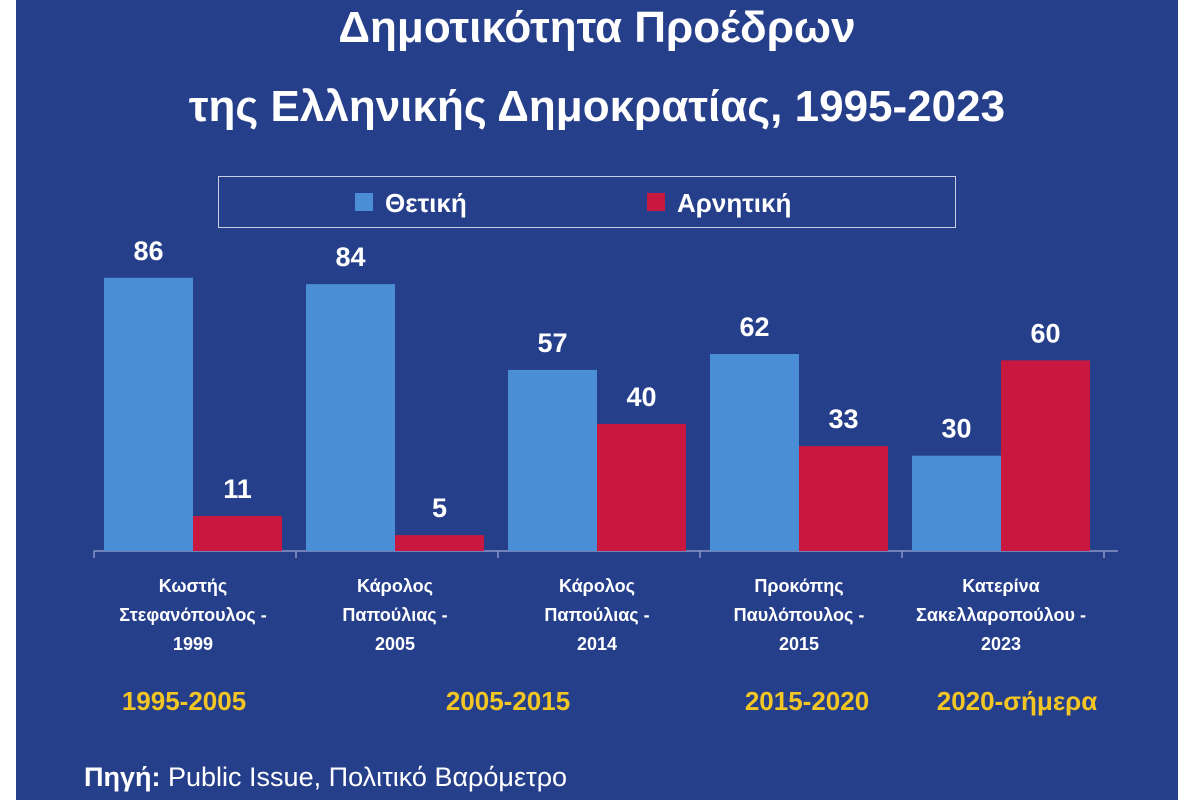 The height and width of the screenshot is (800, 1200). Describe the element at coordinates (368, 777) in the screenshot. I see `source-text: Public Issue, Πολιτικό Βαρόμετρο` at that location.